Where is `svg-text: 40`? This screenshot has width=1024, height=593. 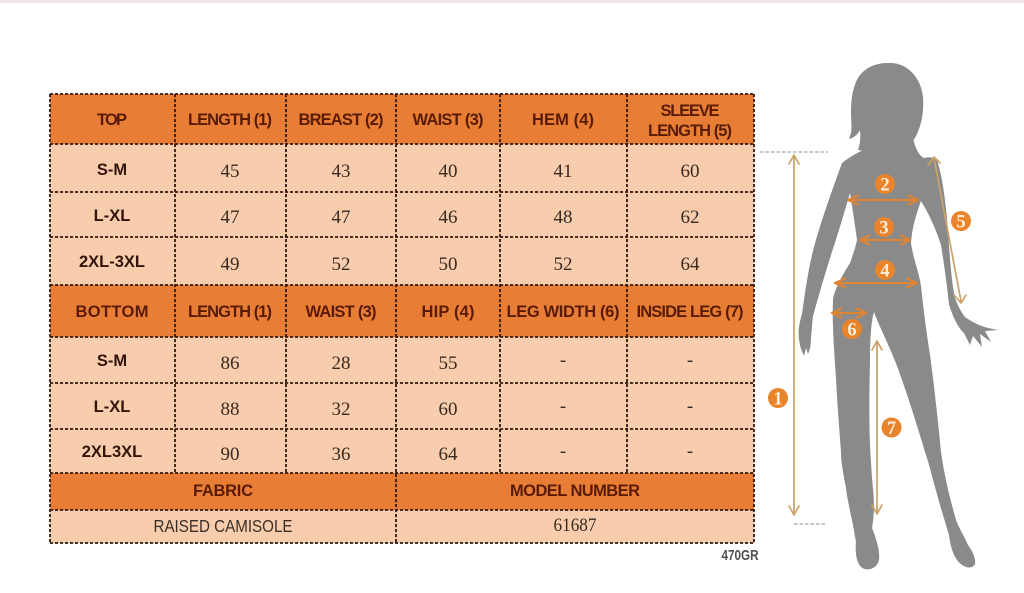 svg-text: 40 is located at coordinates (448, 171).